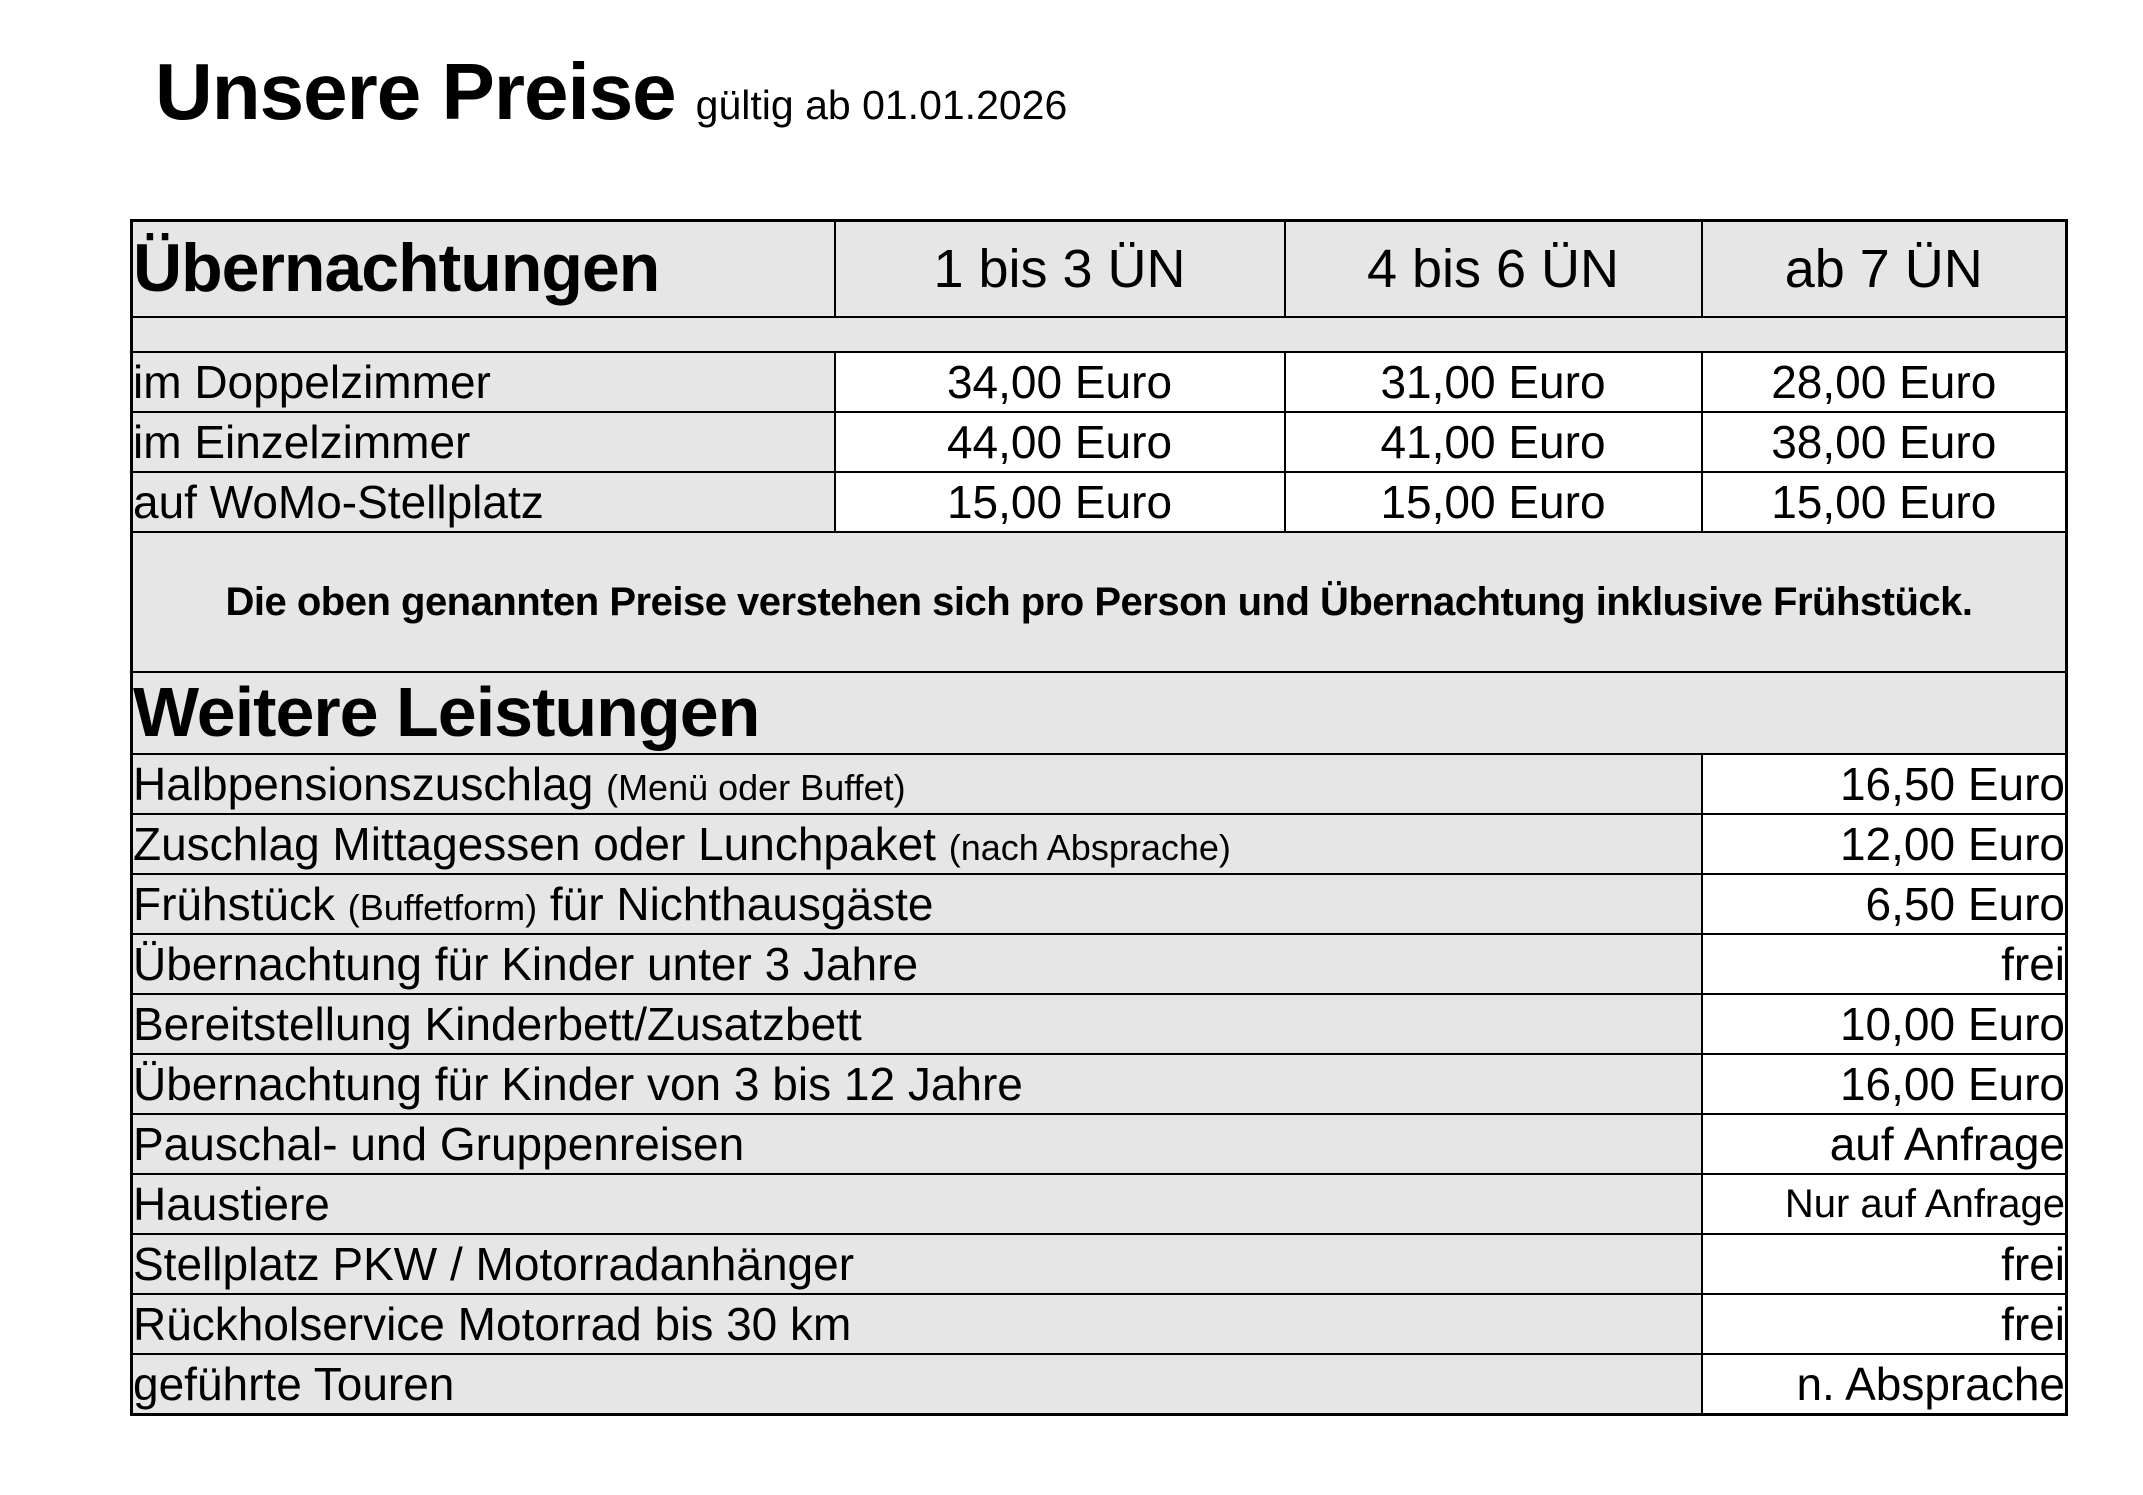 This screenshot has width=2143, height=1495. I want to click on service-value-cell: n. Absprache, so click(1884, 1384).